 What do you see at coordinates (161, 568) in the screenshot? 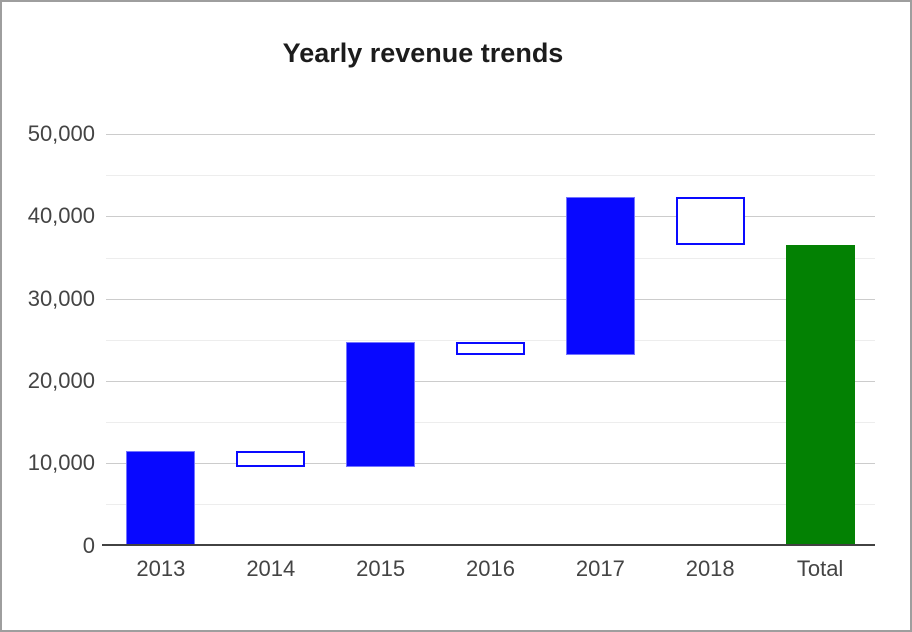
I see `x-axis-tick-label: 2013` at bounding box center [161, 568].